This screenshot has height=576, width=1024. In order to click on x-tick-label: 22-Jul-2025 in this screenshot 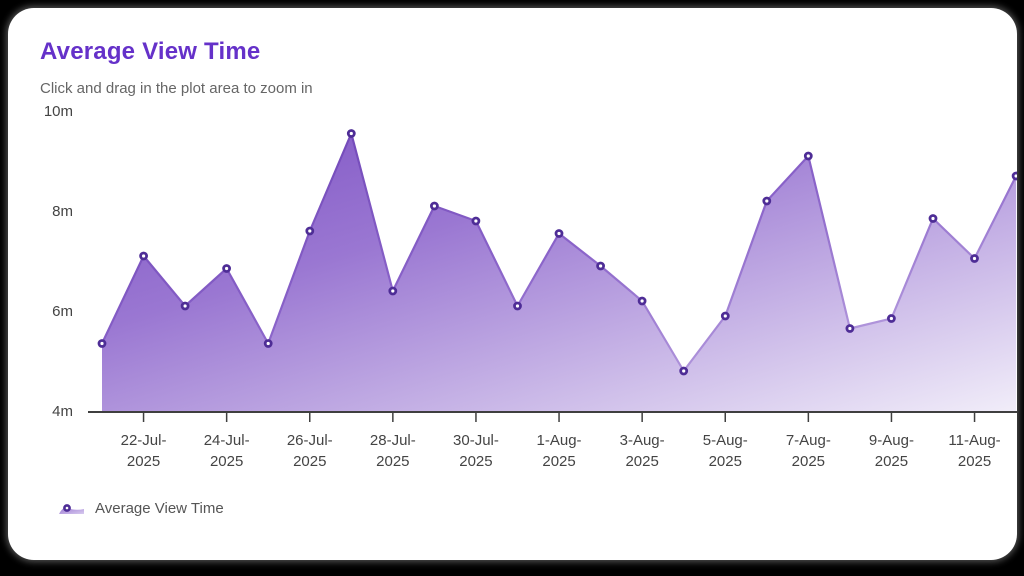, I will do `click(144, 451)`.